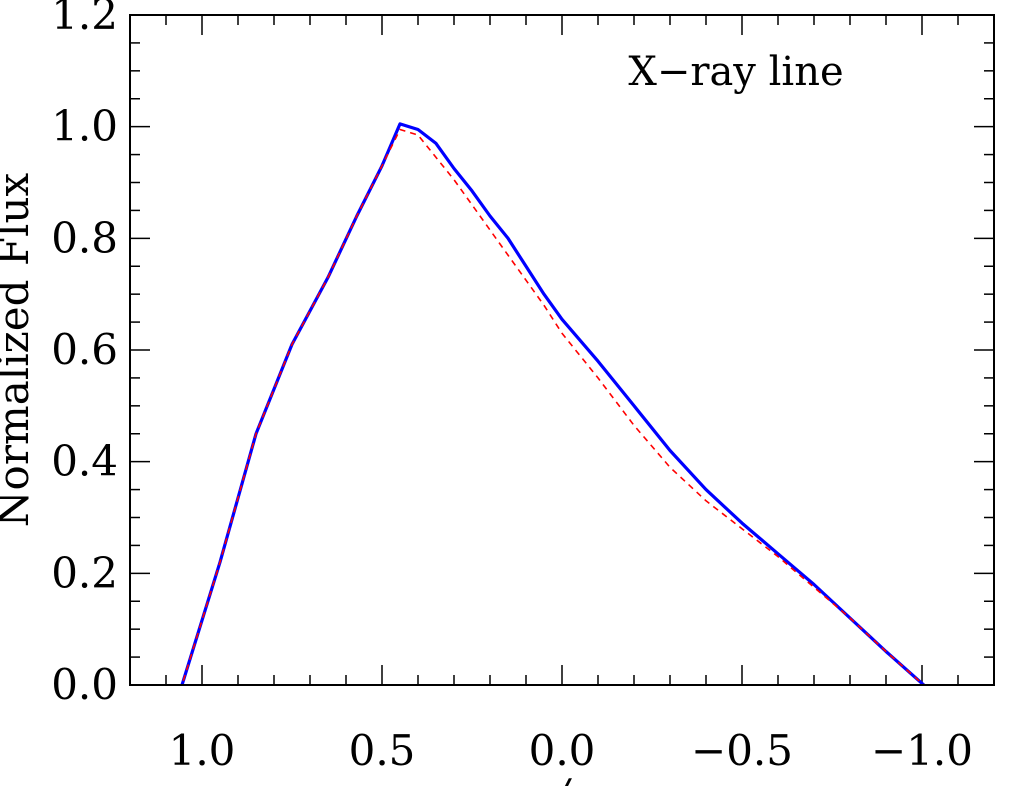  Describe the element at coordinates (84, 461) in the screenshot. I see `y-tick-label: 0.4` at that location.